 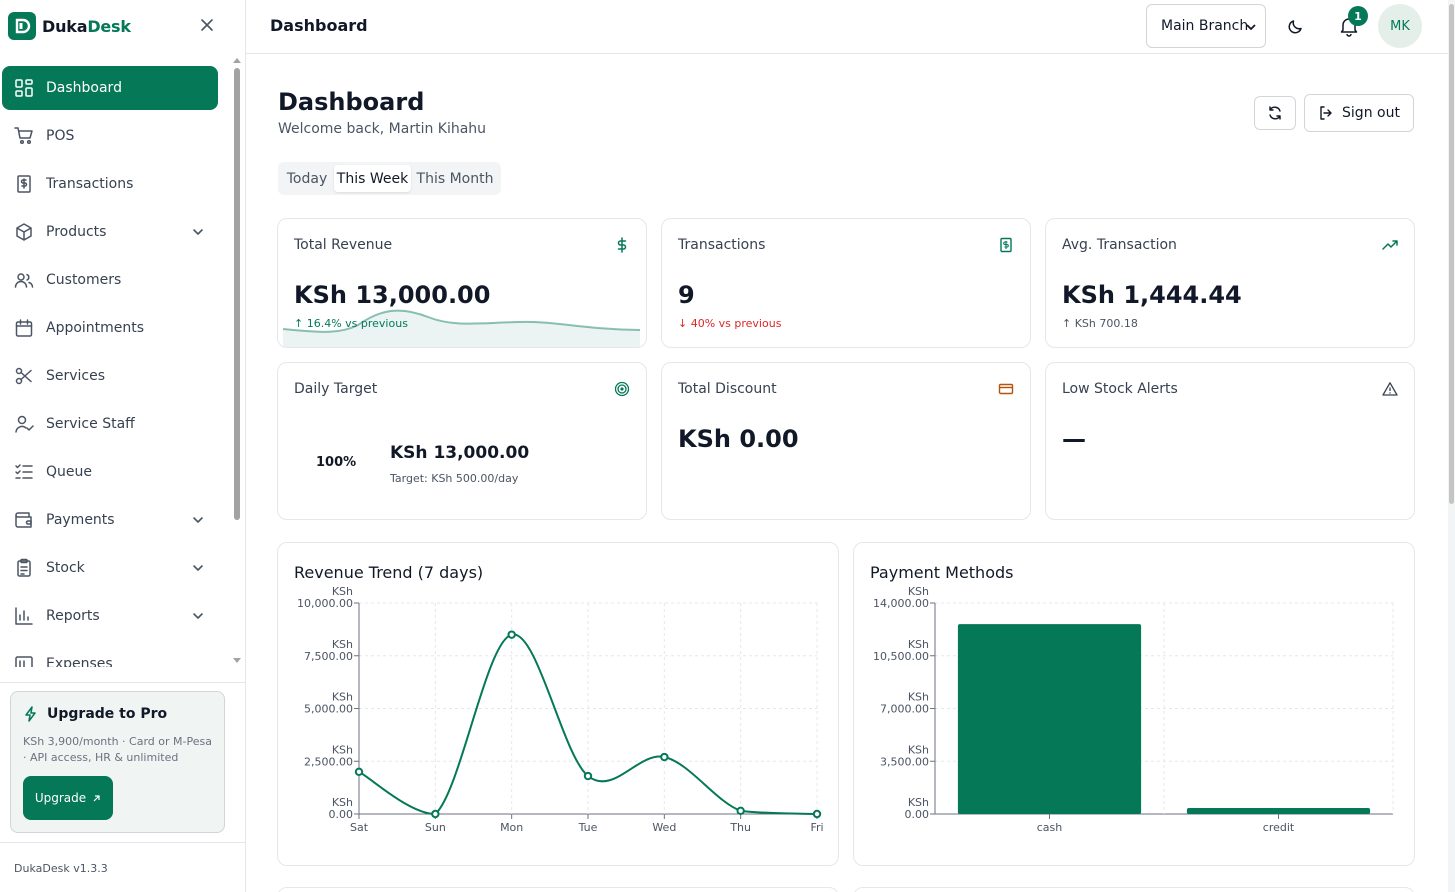 What do you see at coordinates (1296, 26) in the screenshot?
I see `dark-mode-toggle` at bounding box center [1296, 26].